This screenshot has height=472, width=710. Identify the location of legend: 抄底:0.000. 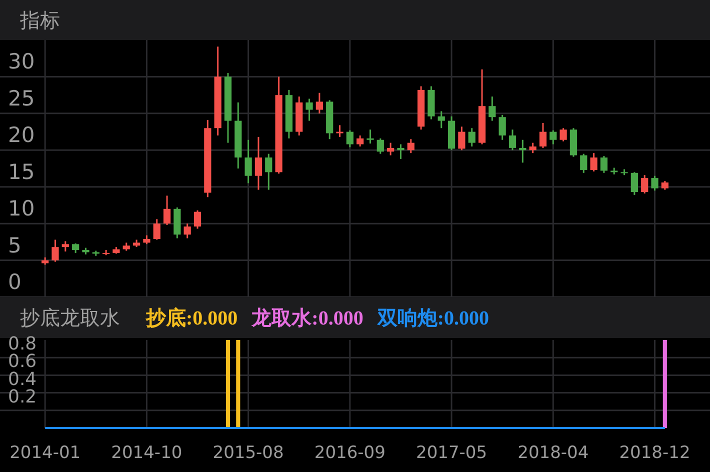
(192, 319).